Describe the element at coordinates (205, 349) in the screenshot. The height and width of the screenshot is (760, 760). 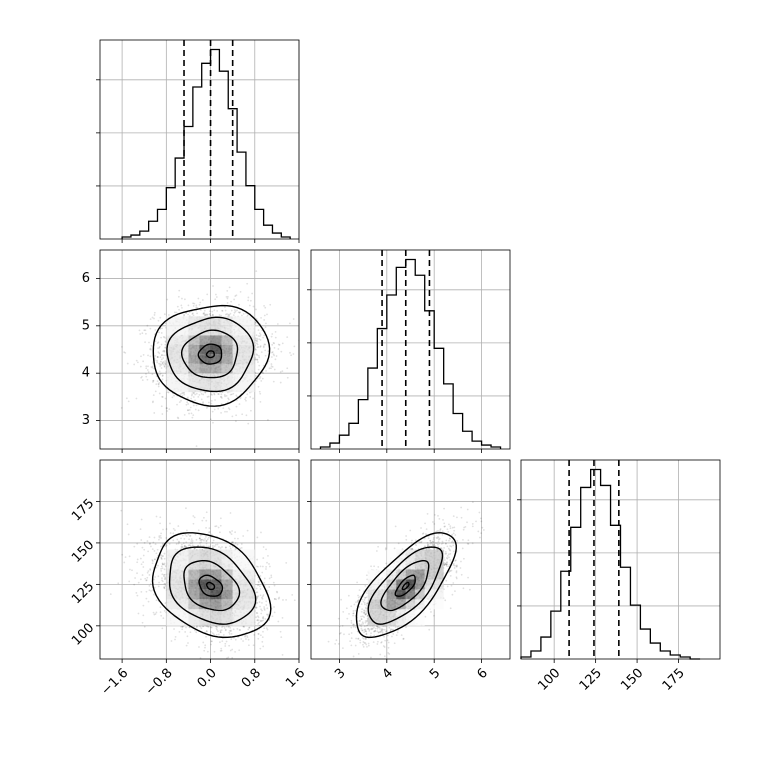
I see `hist2d-cell` at that location.